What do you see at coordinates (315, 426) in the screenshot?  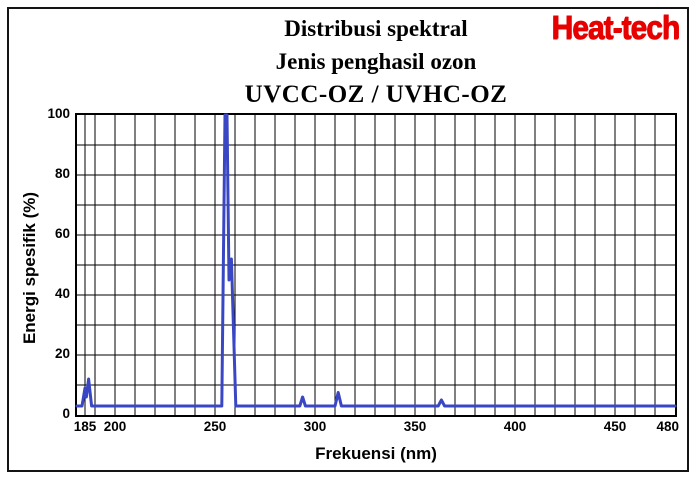 I see `x-tick-label: 300` at bounding box center [315, 426].